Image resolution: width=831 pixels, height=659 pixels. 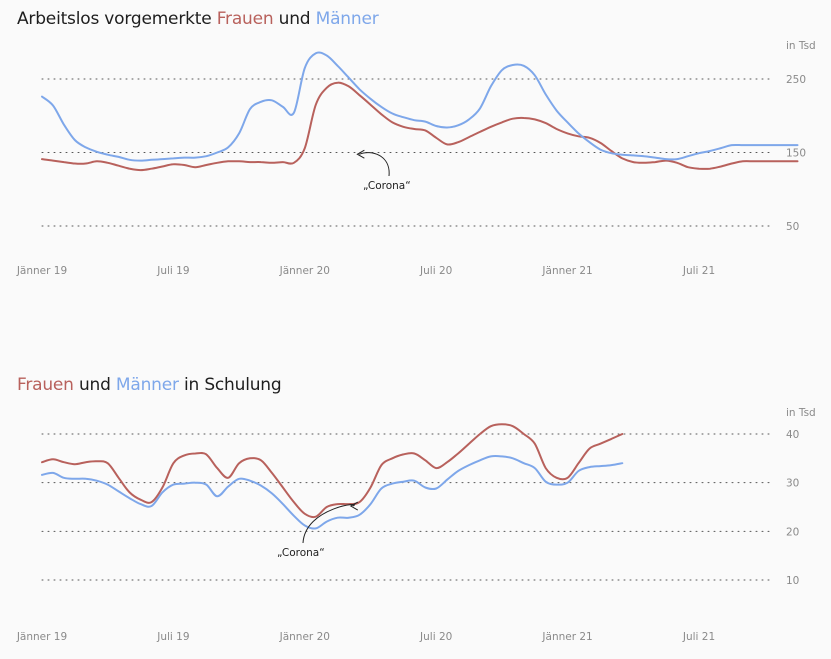 I want to click on chart-1-title-men: Männer, so click(x=347, y=19).